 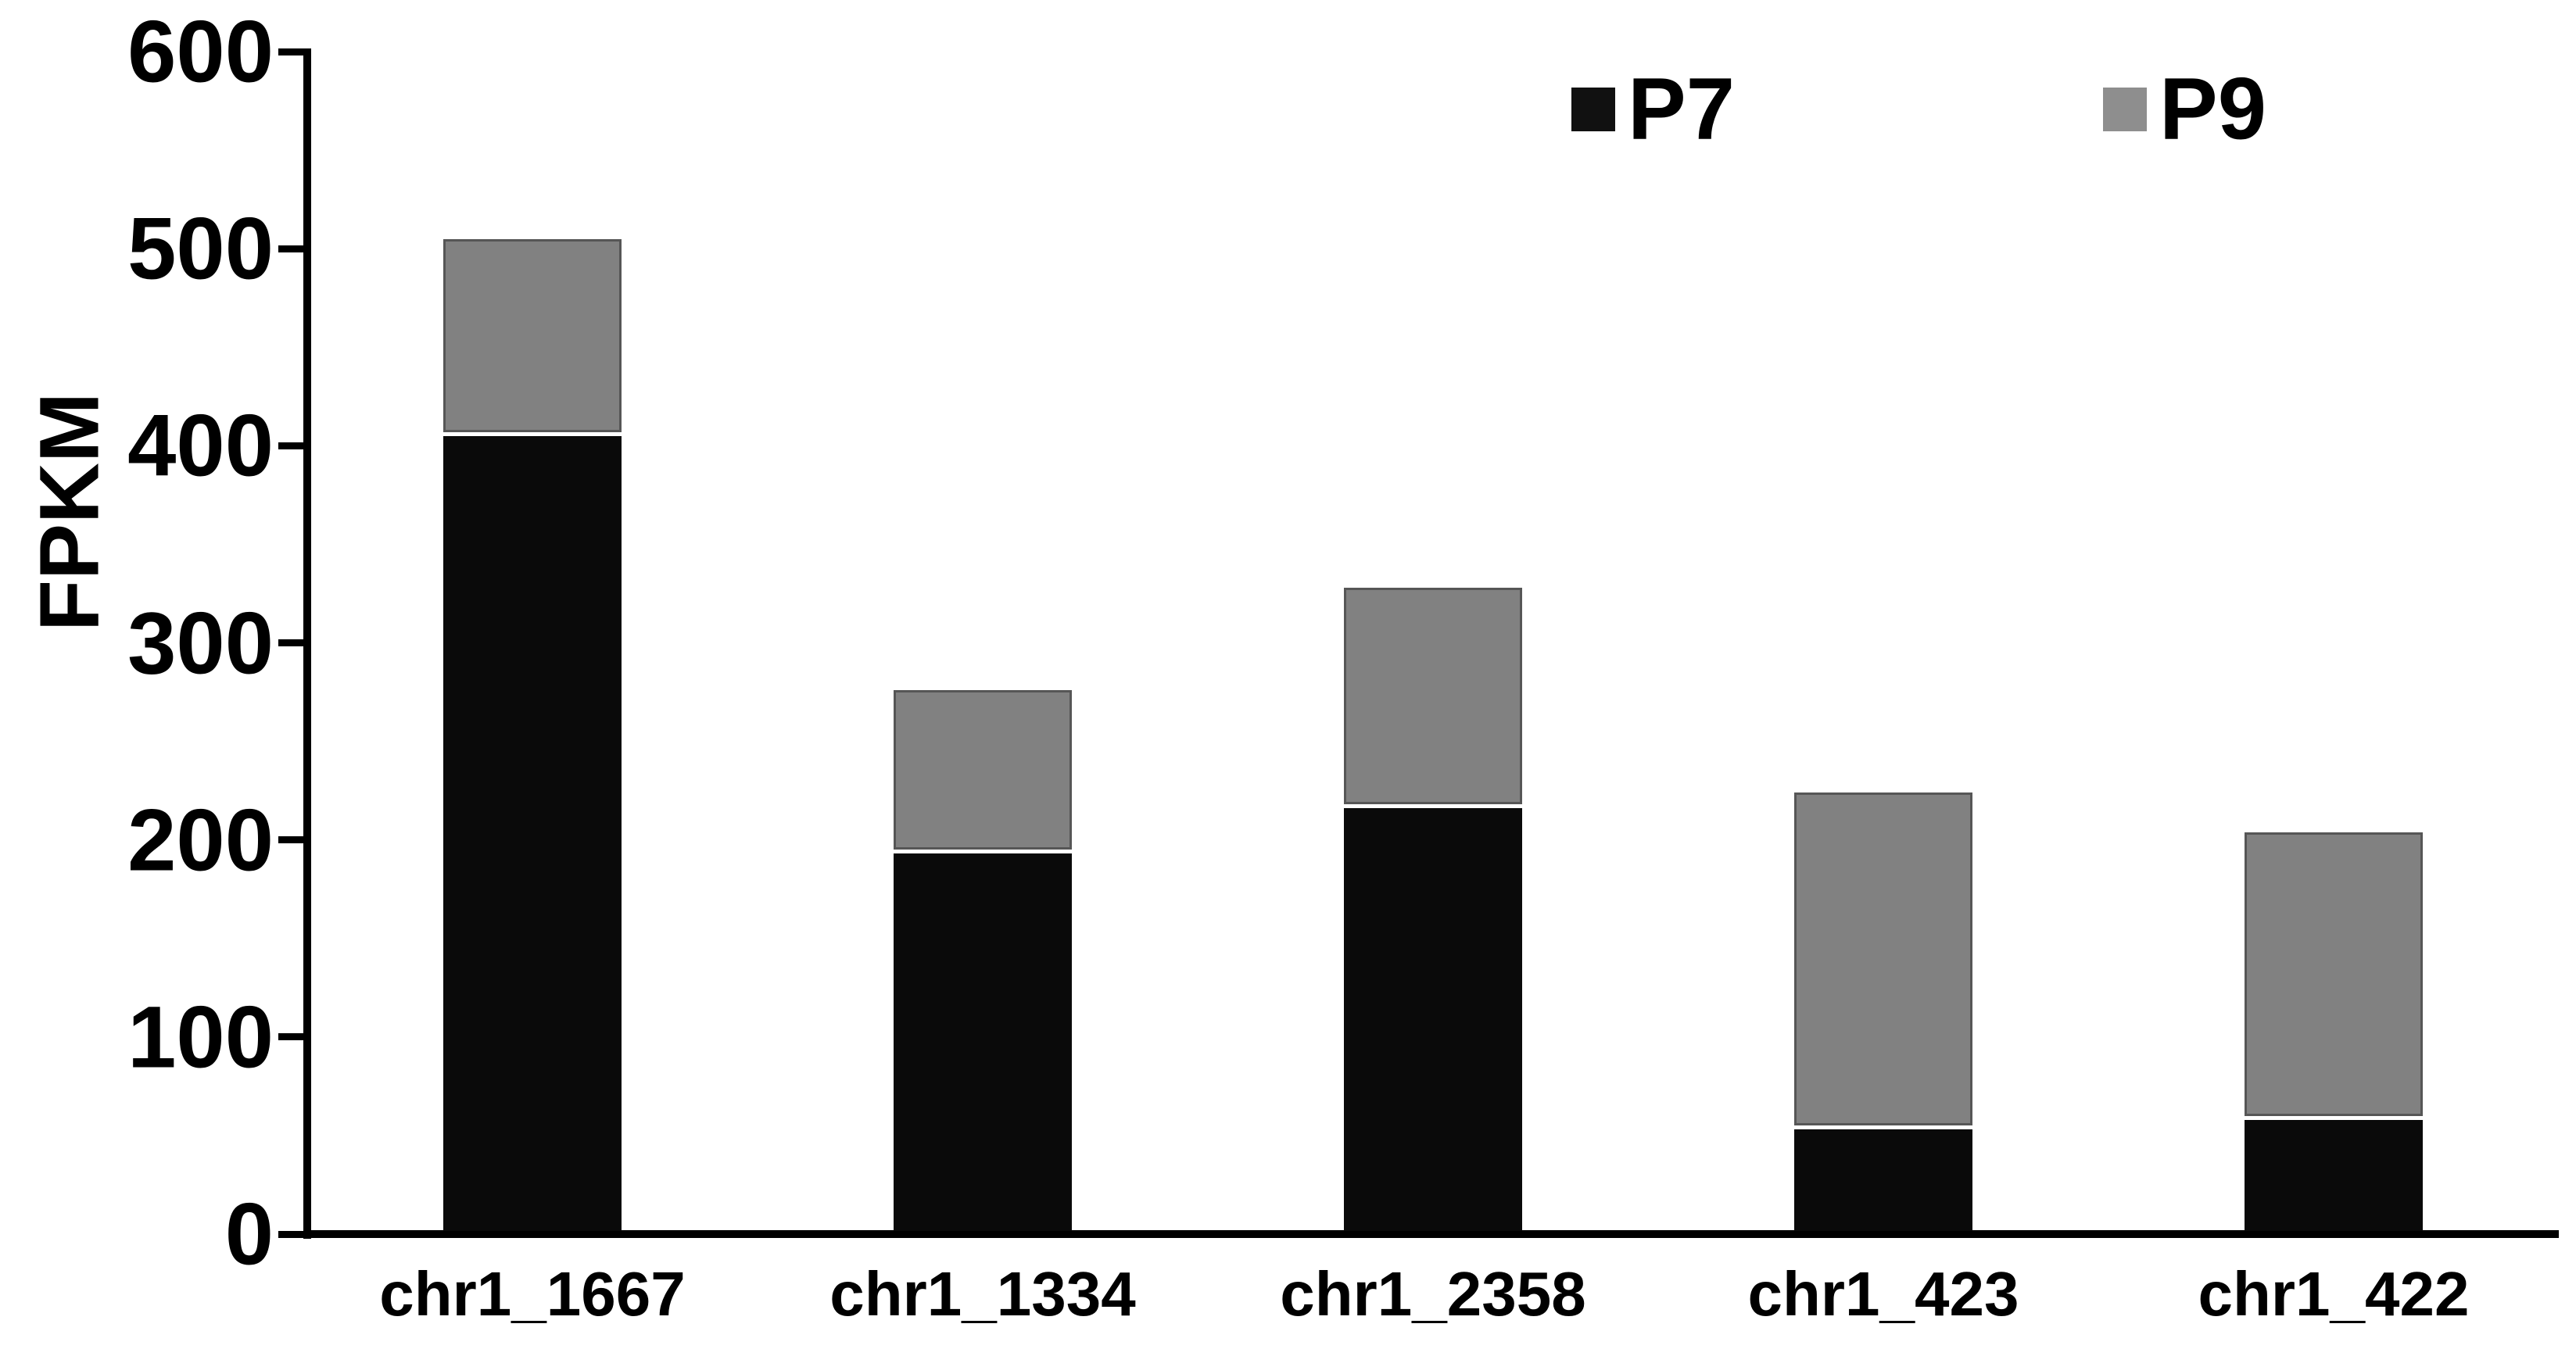 I want to click on x-label-chr1_2358: chr1_2358, so click(x=1433, y=1294).